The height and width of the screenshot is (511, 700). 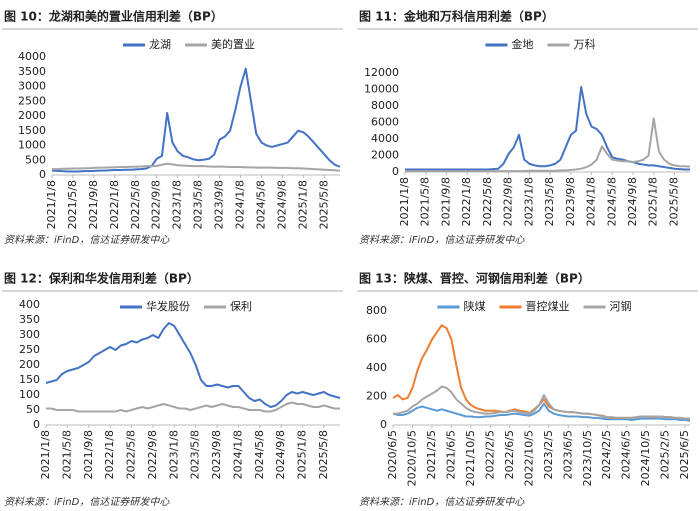 What do you see at coordinates (489, 454) in the screenshot?
I see `x-tick-label: 2022/2/5` at bounding box center [489, 454].